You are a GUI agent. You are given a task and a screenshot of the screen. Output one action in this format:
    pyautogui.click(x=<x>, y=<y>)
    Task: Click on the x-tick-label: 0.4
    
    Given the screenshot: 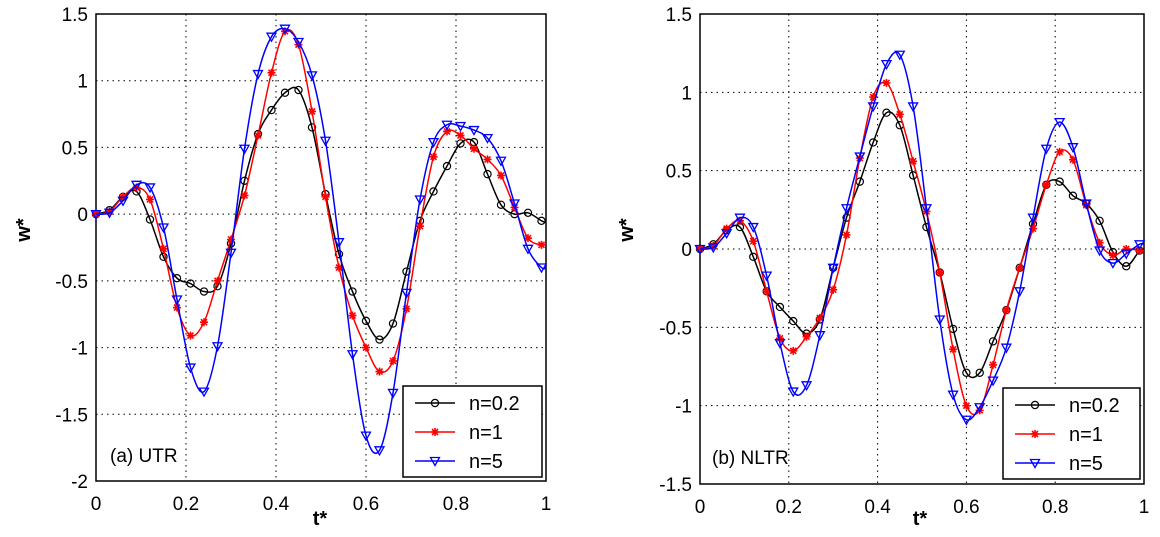 What is the action you would take?
    pyautogui.click(x=276, y=504)
    